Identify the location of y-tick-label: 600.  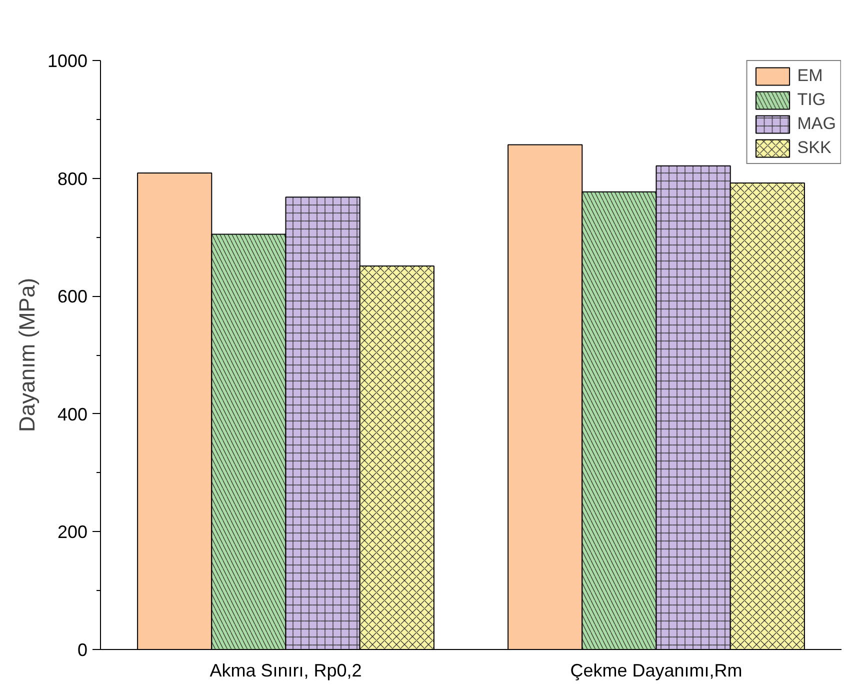
(72, 296).